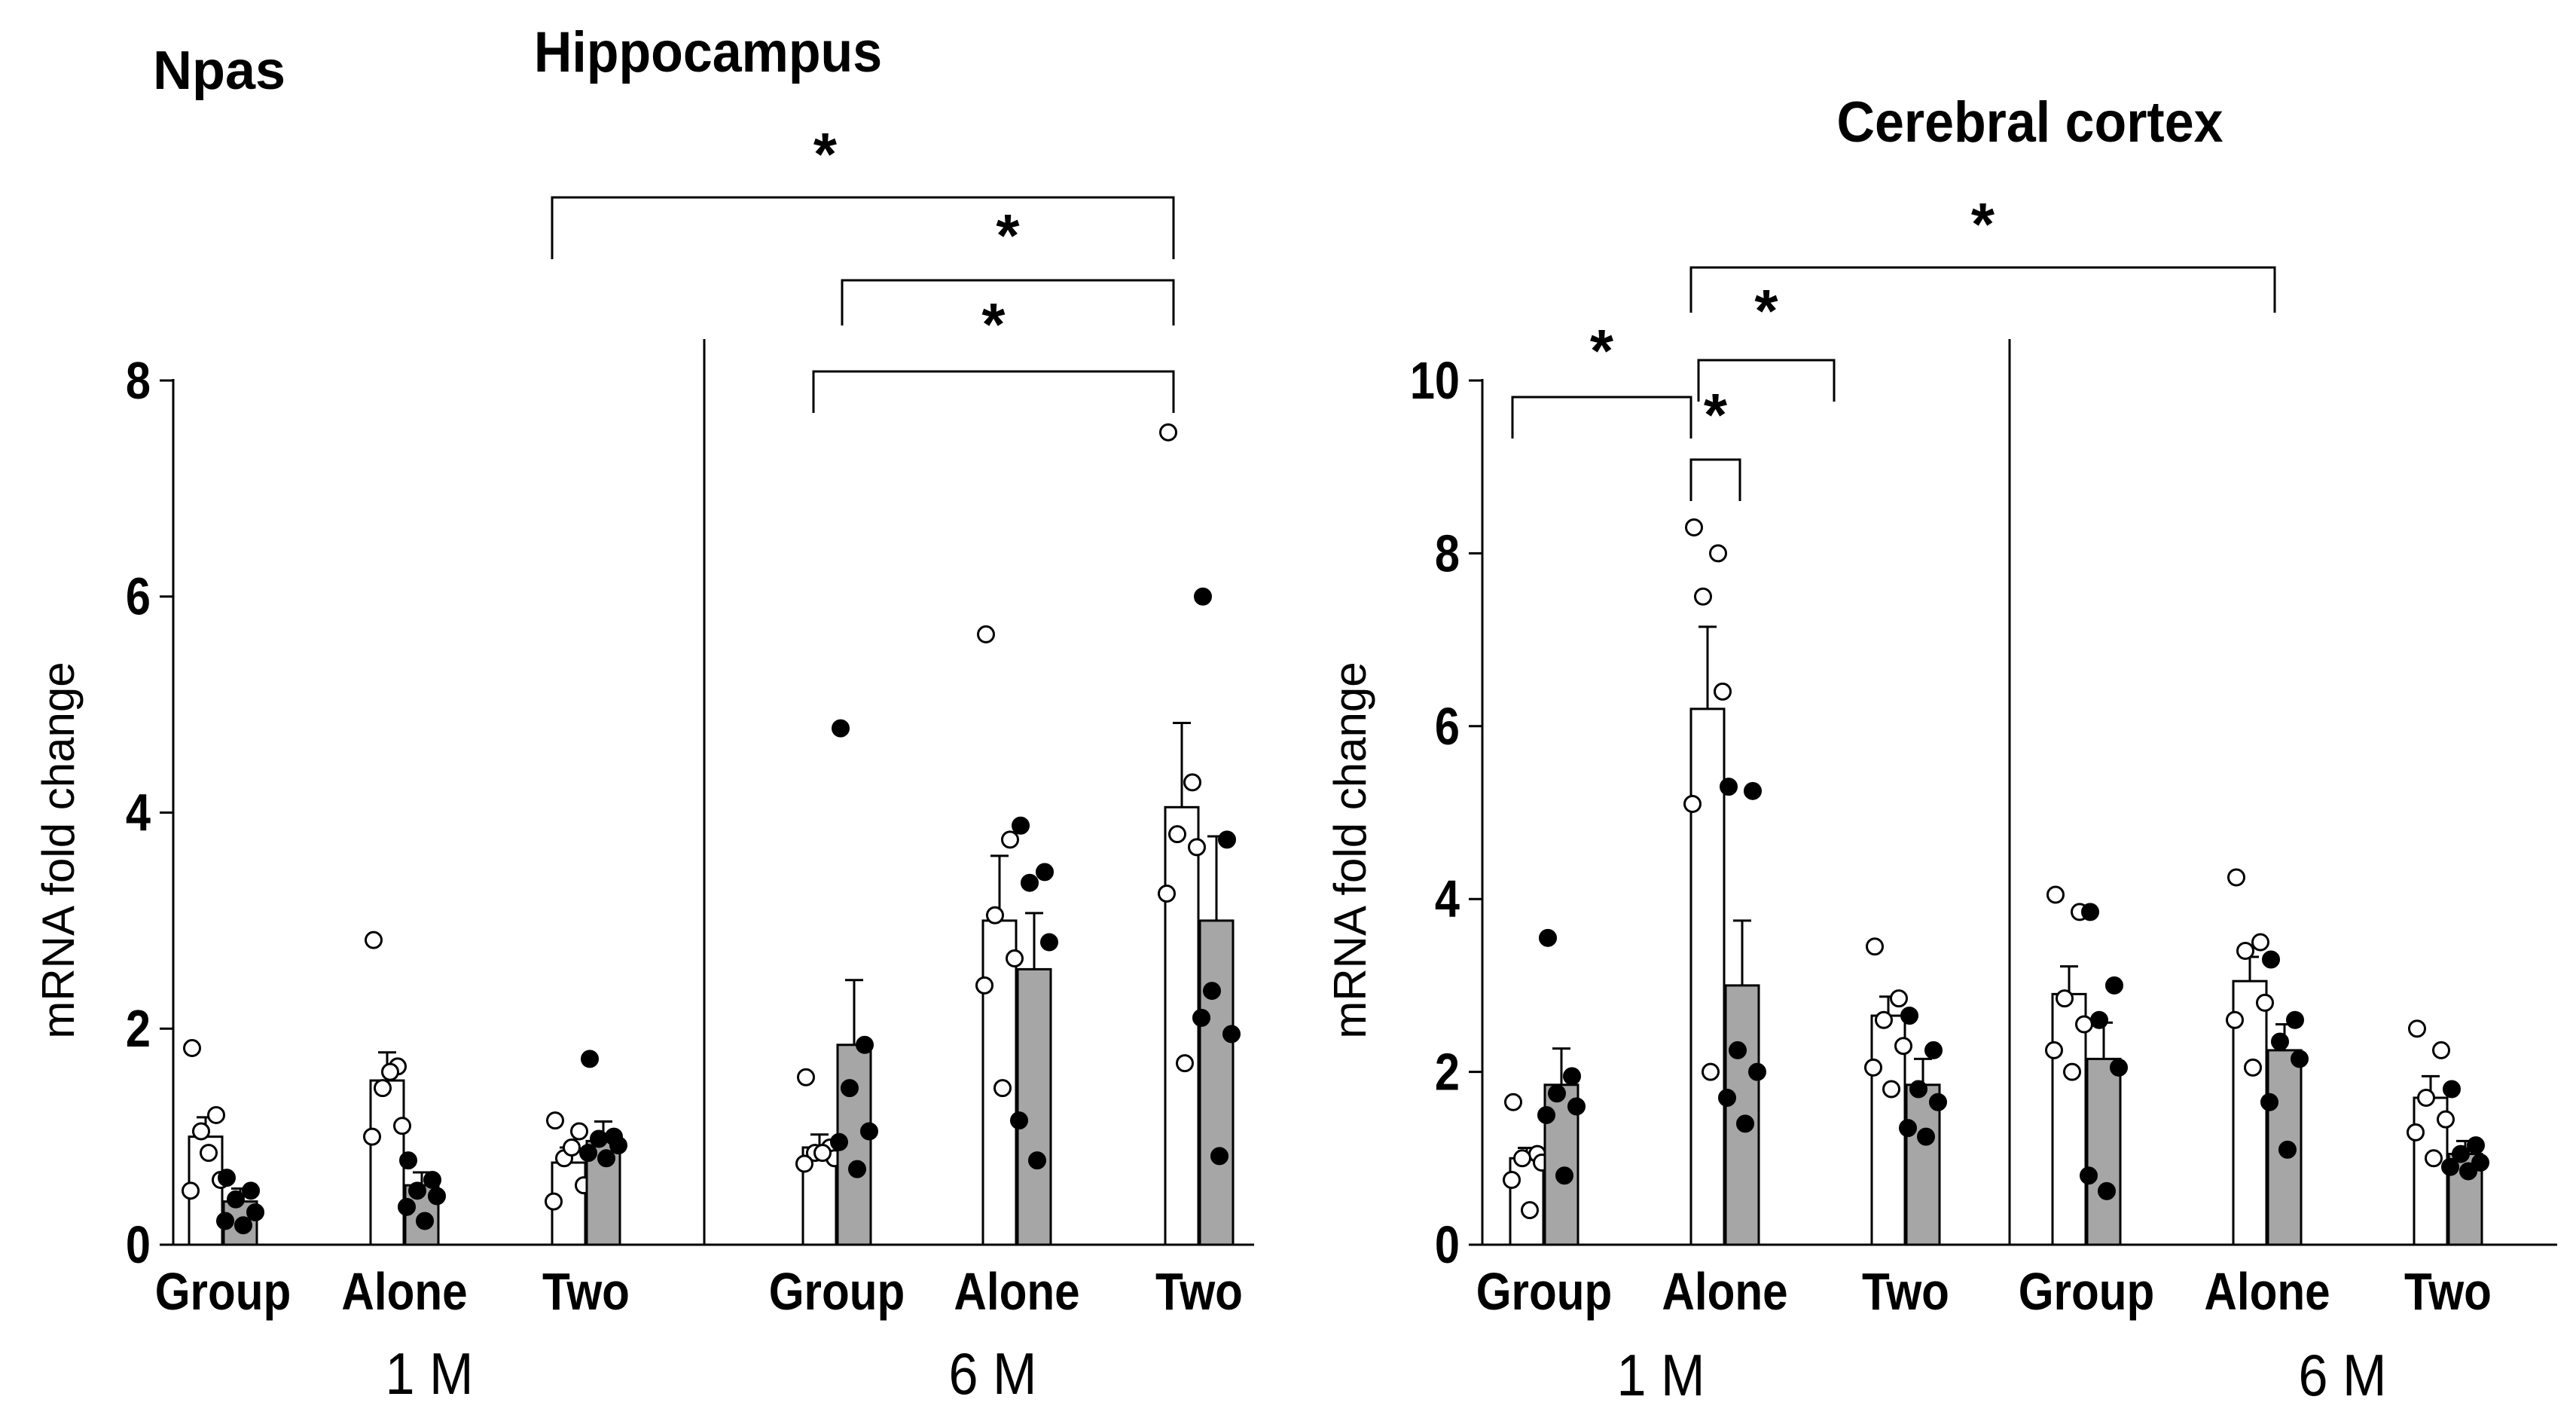 The image size is (2576, 1418). What do you see at coordinates (2030, 122) in the screenshot?
I see `chart-title: Cerebral cortex` at bounding box center [2030, 122].